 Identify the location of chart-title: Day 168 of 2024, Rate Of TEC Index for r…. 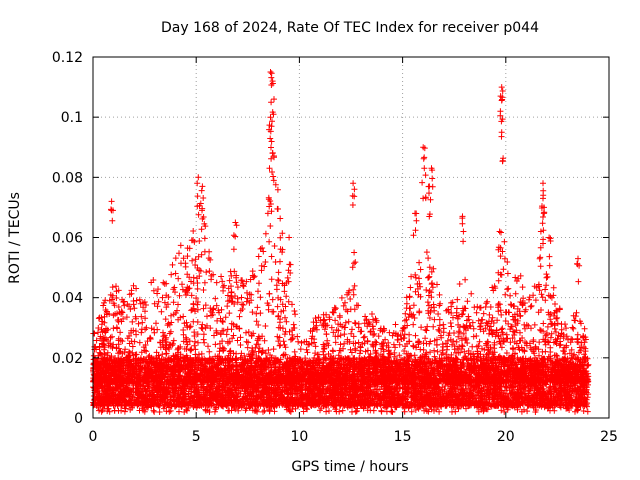
(350, 28).